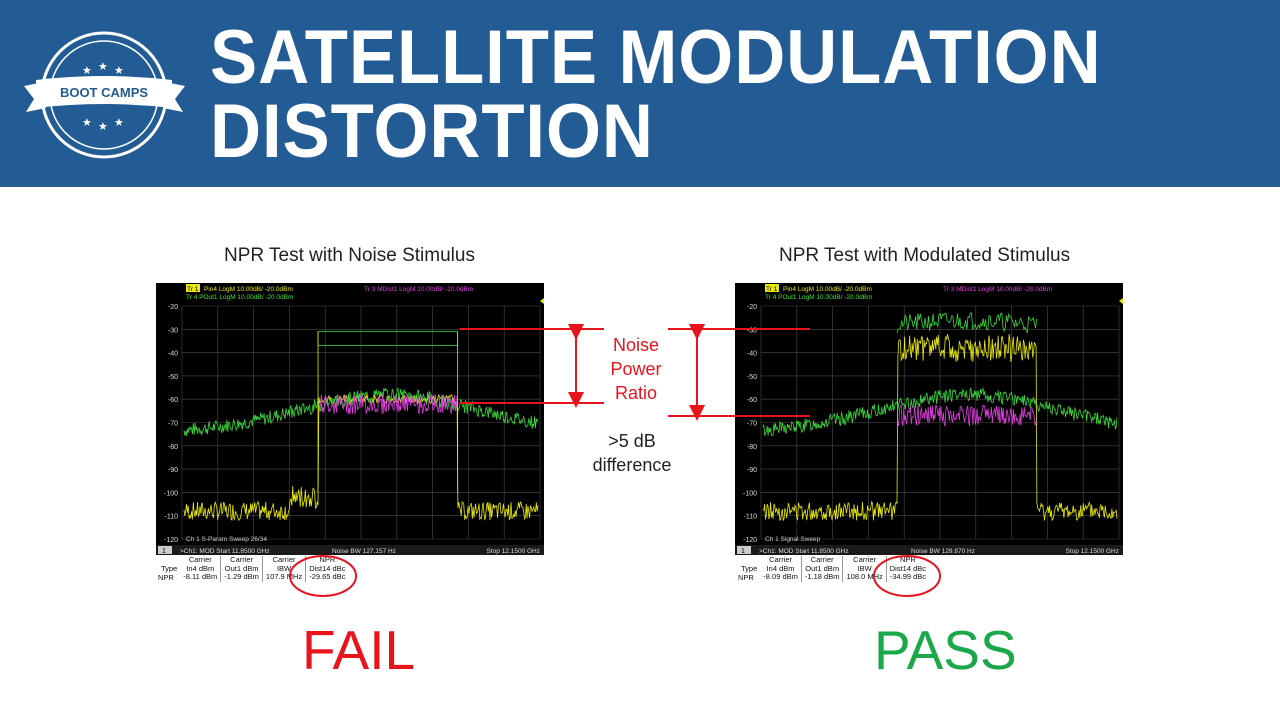 Image resolution: width=1280 pixels, height=720 pixels. I want to click on npr-label-text: Noise Power Ratio, so click(636, 369).